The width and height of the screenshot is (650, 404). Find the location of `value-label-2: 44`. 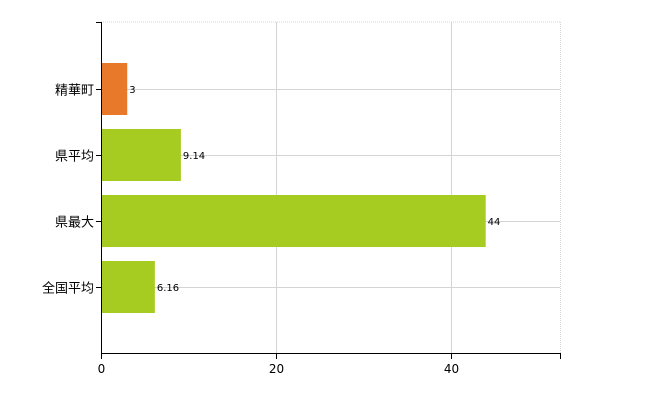

value-label-2: 44 is located at coordinates (494, 222).